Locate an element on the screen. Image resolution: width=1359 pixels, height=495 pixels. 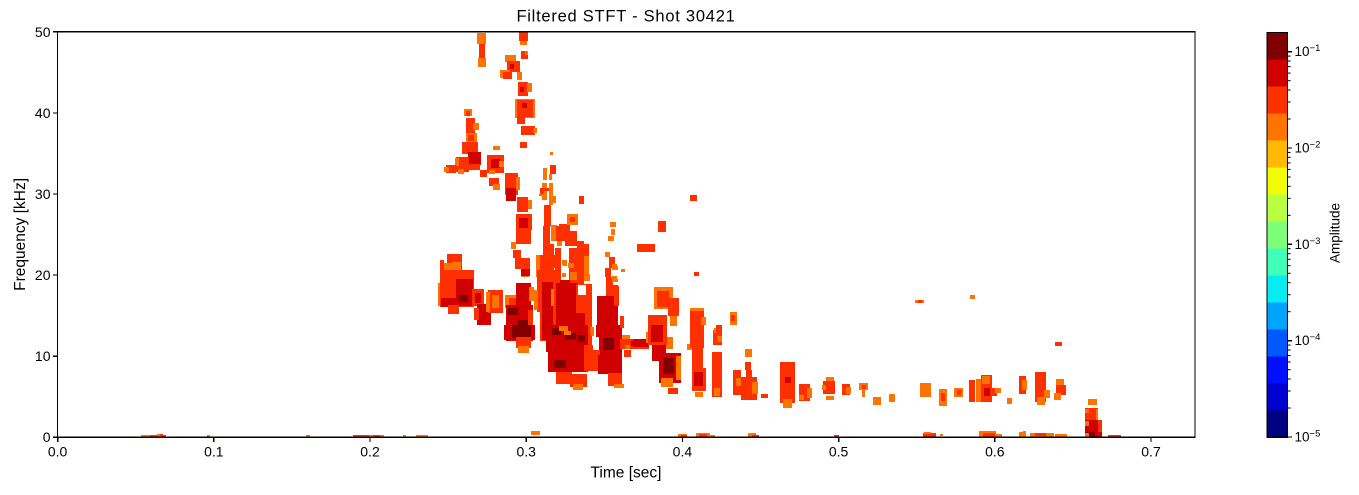
svg-text: Filtered STFT - Shot 30421 is located at coordinates (625, 16).